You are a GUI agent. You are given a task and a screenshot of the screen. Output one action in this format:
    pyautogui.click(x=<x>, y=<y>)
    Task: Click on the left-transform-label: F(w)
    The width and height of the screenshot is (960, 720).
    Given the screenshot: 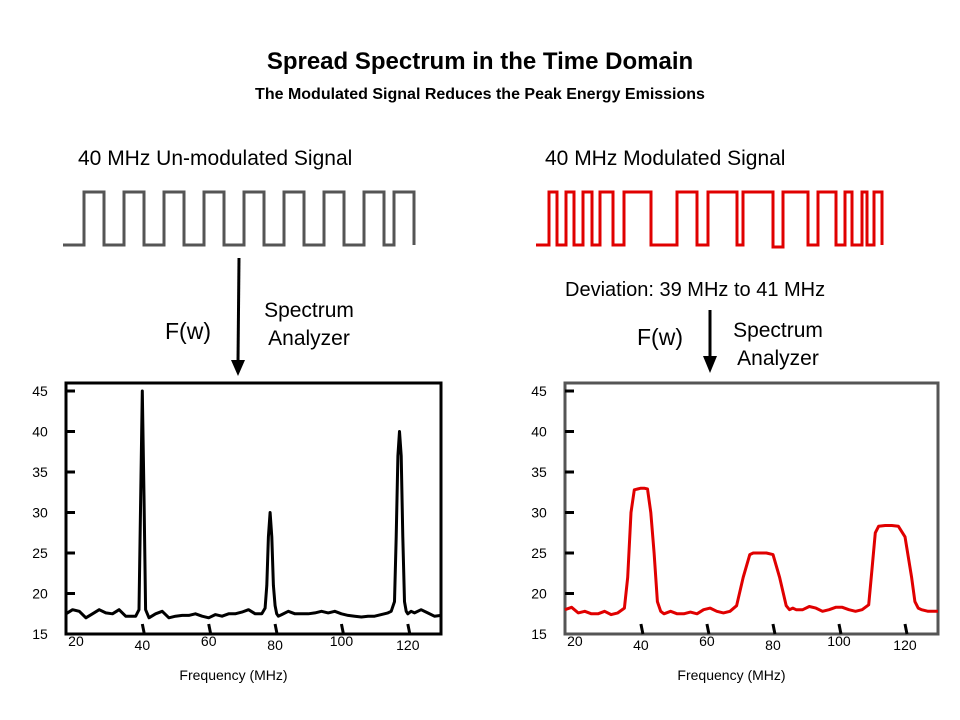 What is the action you would take?
    pyautogui.click(x=188, y=331)
    